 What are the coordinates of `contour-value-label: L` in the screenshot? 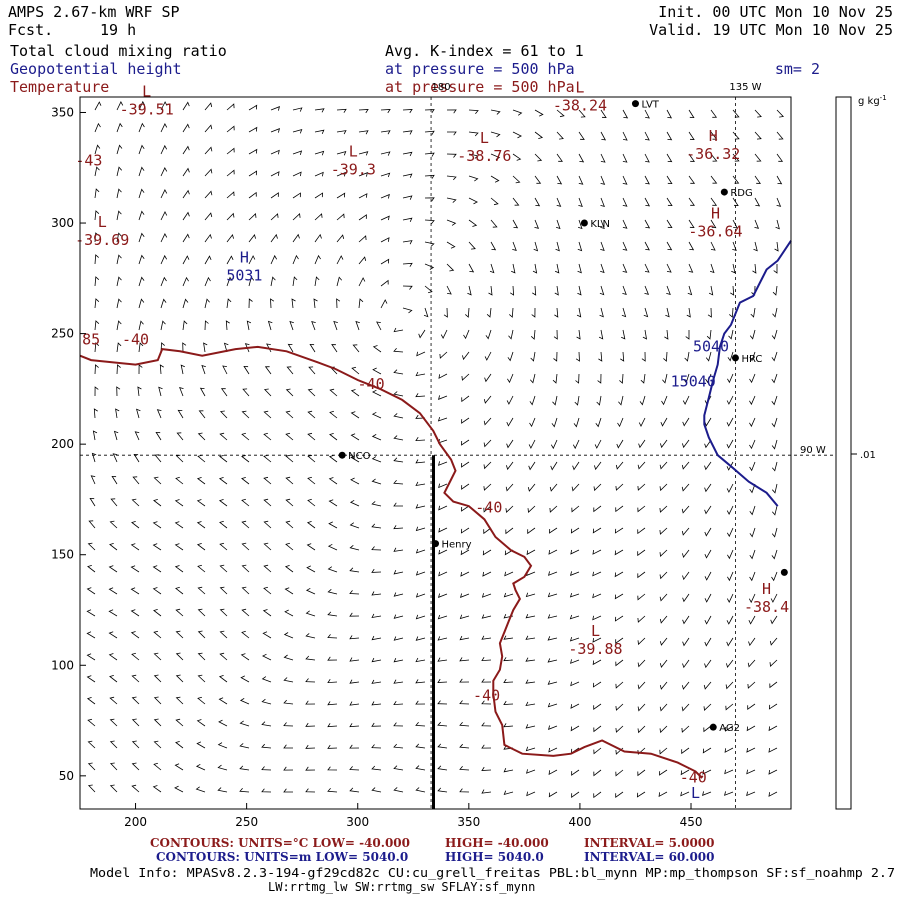 It's located at (695, 793).